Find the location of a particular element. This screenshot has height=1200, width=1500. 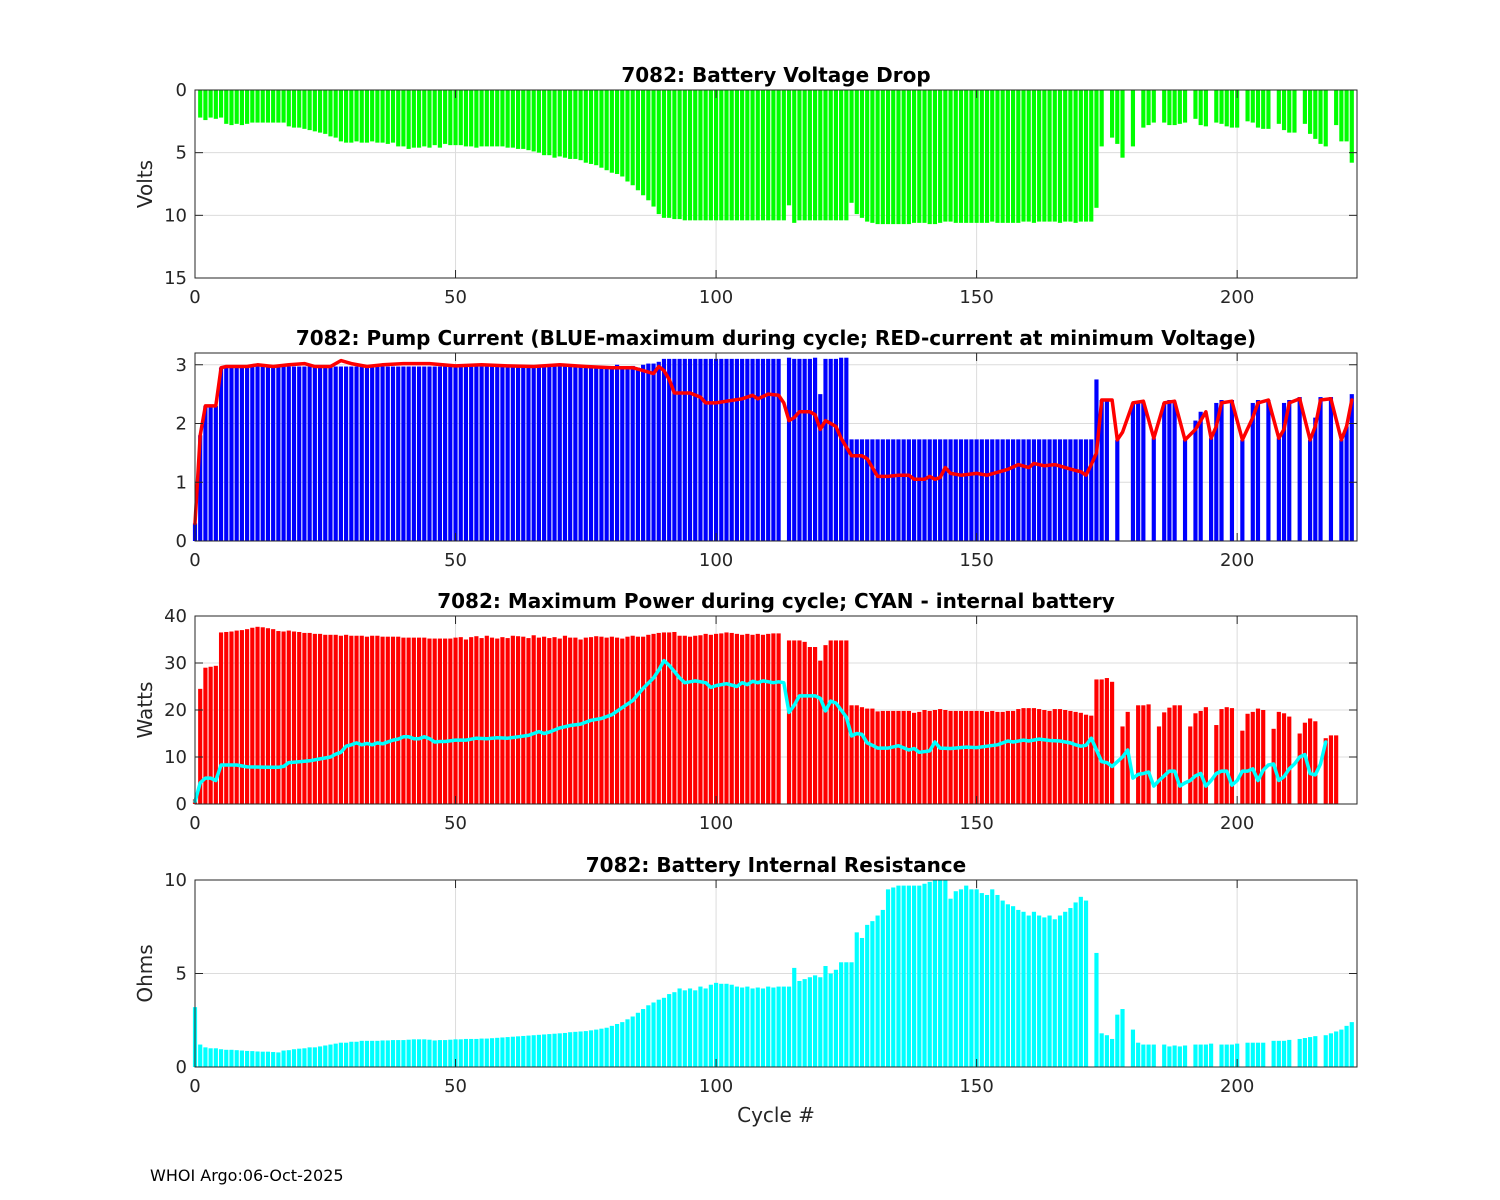

chart-title: 7082: Battery Internal Resistance is located at coordinates (776, 865).